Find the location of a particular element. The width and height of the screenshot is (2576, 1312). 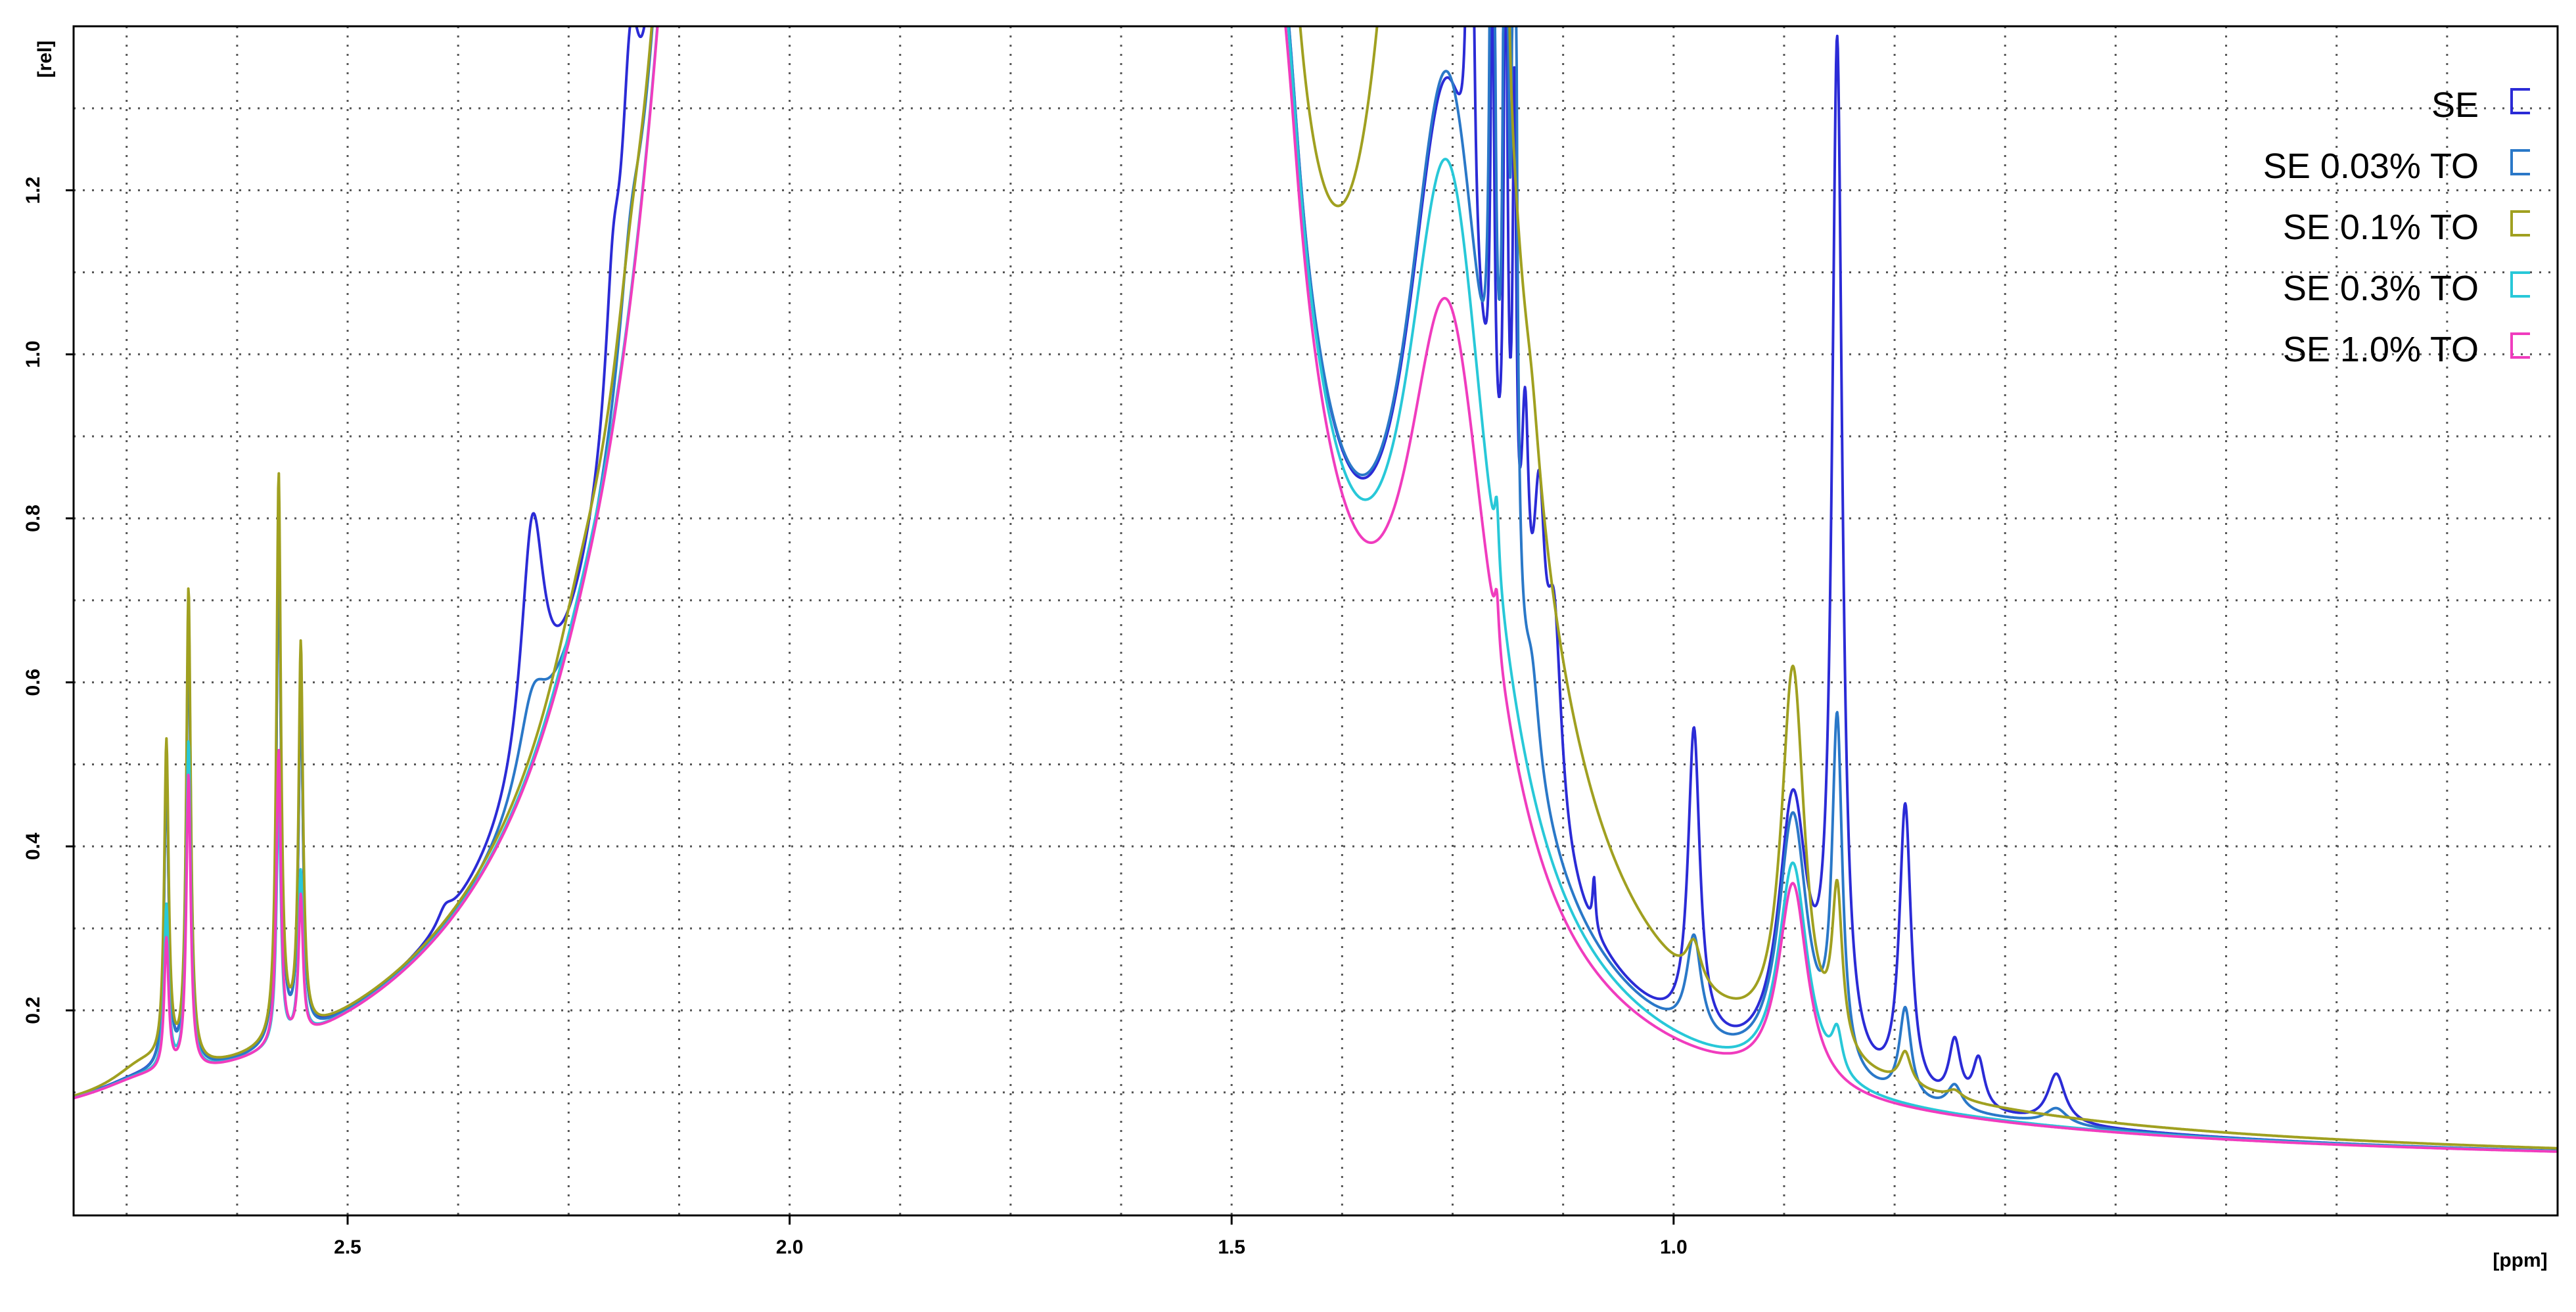

y-tick-label: 1.0 is located at coordinates (33, 354).